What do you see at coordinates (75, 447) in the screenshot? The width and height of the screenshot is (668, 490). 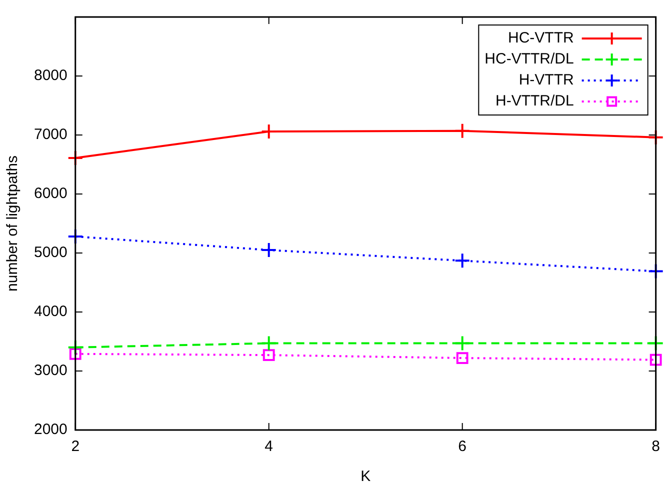 I see `x-tick-label: 2` at bounding box center [75, 447].